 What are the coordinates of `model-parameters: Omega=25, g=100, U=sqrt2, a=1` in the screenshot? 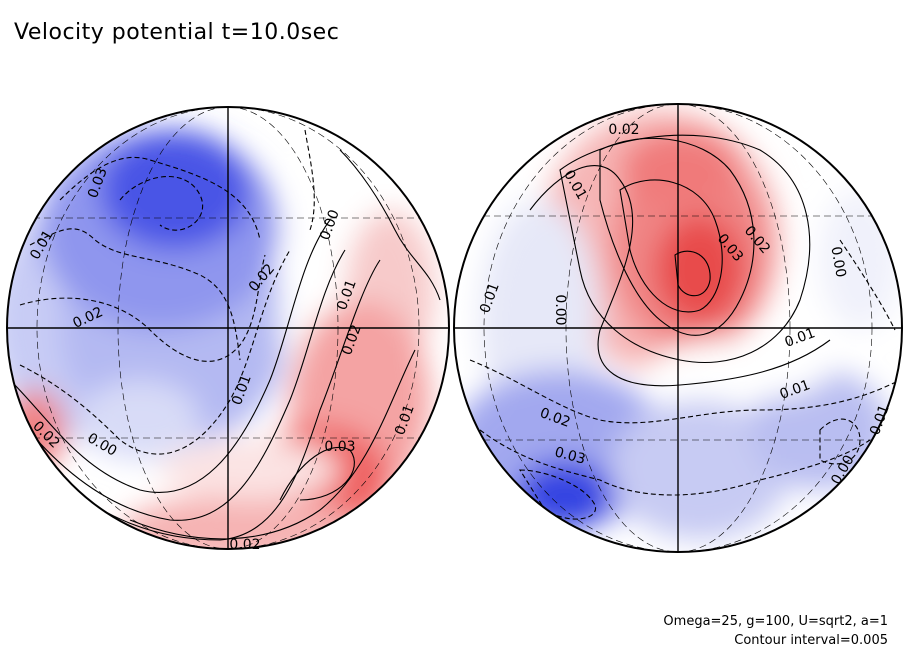 It's located at (775, 621).